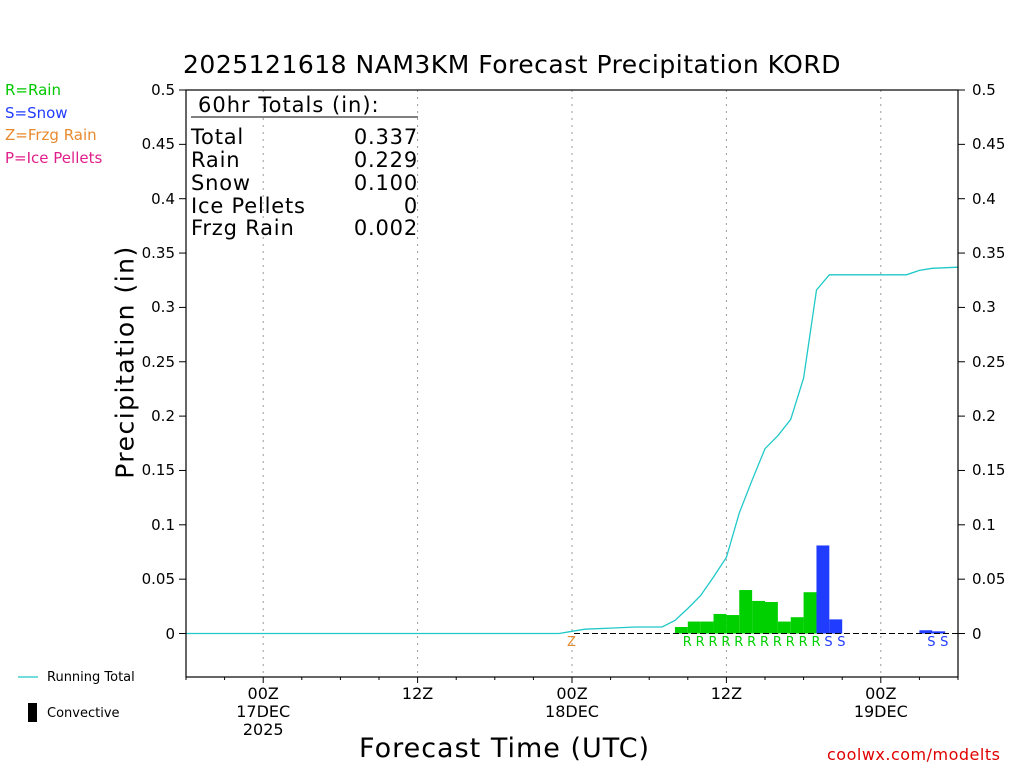 This screenshot has height=768, width=1024. Describe the element at coordinates (816, 642) in the screenshot. I see `ptype-marker-11: R` at that location.